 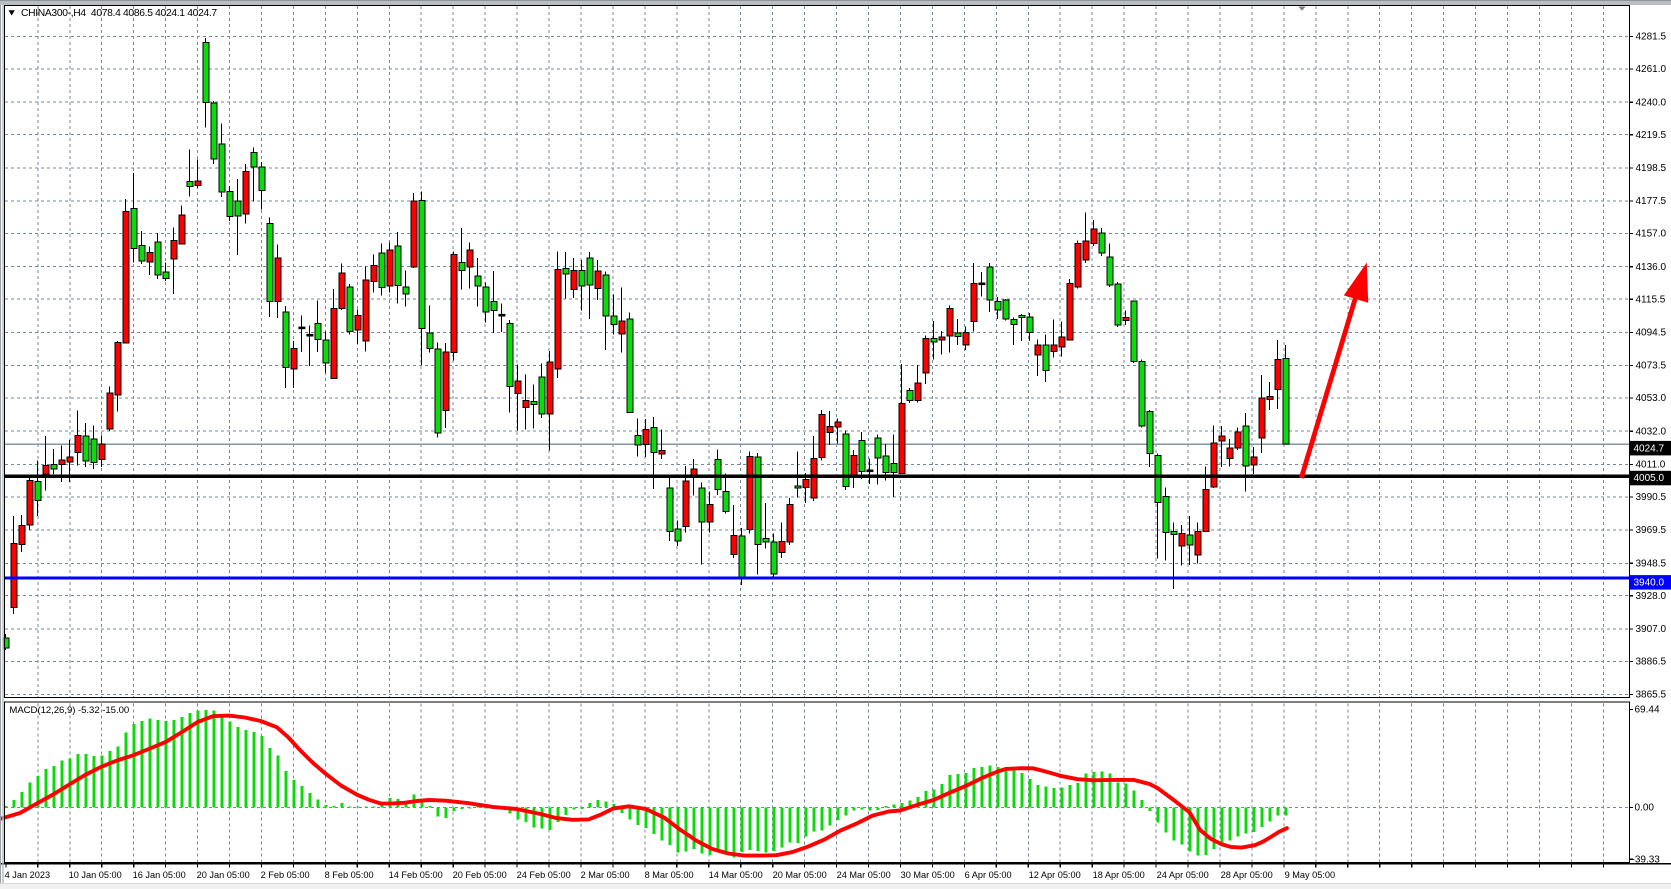 I want to click on svg-text: 4136.0, so click(x=1651, y=267).